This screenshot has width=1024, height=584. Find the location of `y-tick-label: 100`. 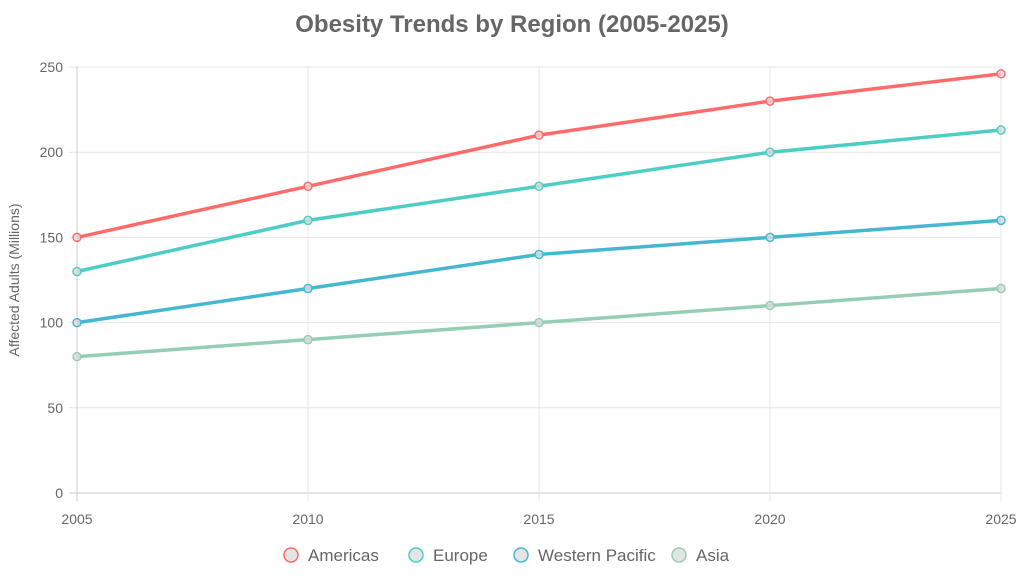

y-tick-label: 100 is located at coordinates (52, 323).